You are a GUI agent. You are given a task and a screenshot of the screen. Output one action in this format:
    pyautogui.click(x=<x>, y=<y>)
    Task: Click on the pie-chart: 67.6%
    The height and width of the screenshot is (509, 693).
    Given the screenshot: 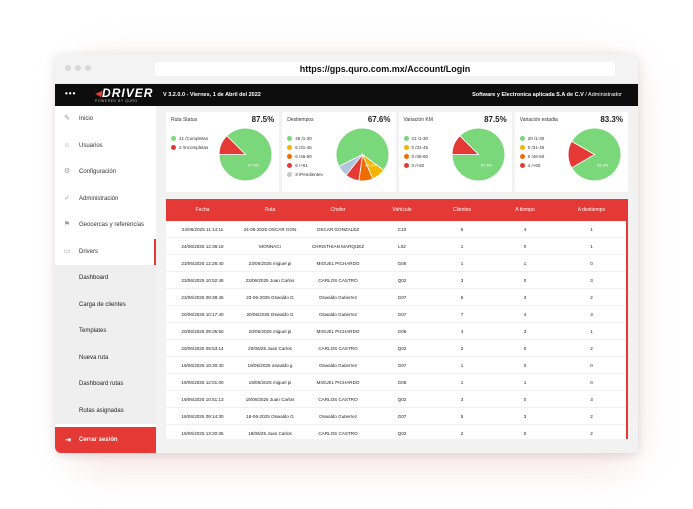 What is the action you would take?
    pyautogui.click(x=362, y=154)
    